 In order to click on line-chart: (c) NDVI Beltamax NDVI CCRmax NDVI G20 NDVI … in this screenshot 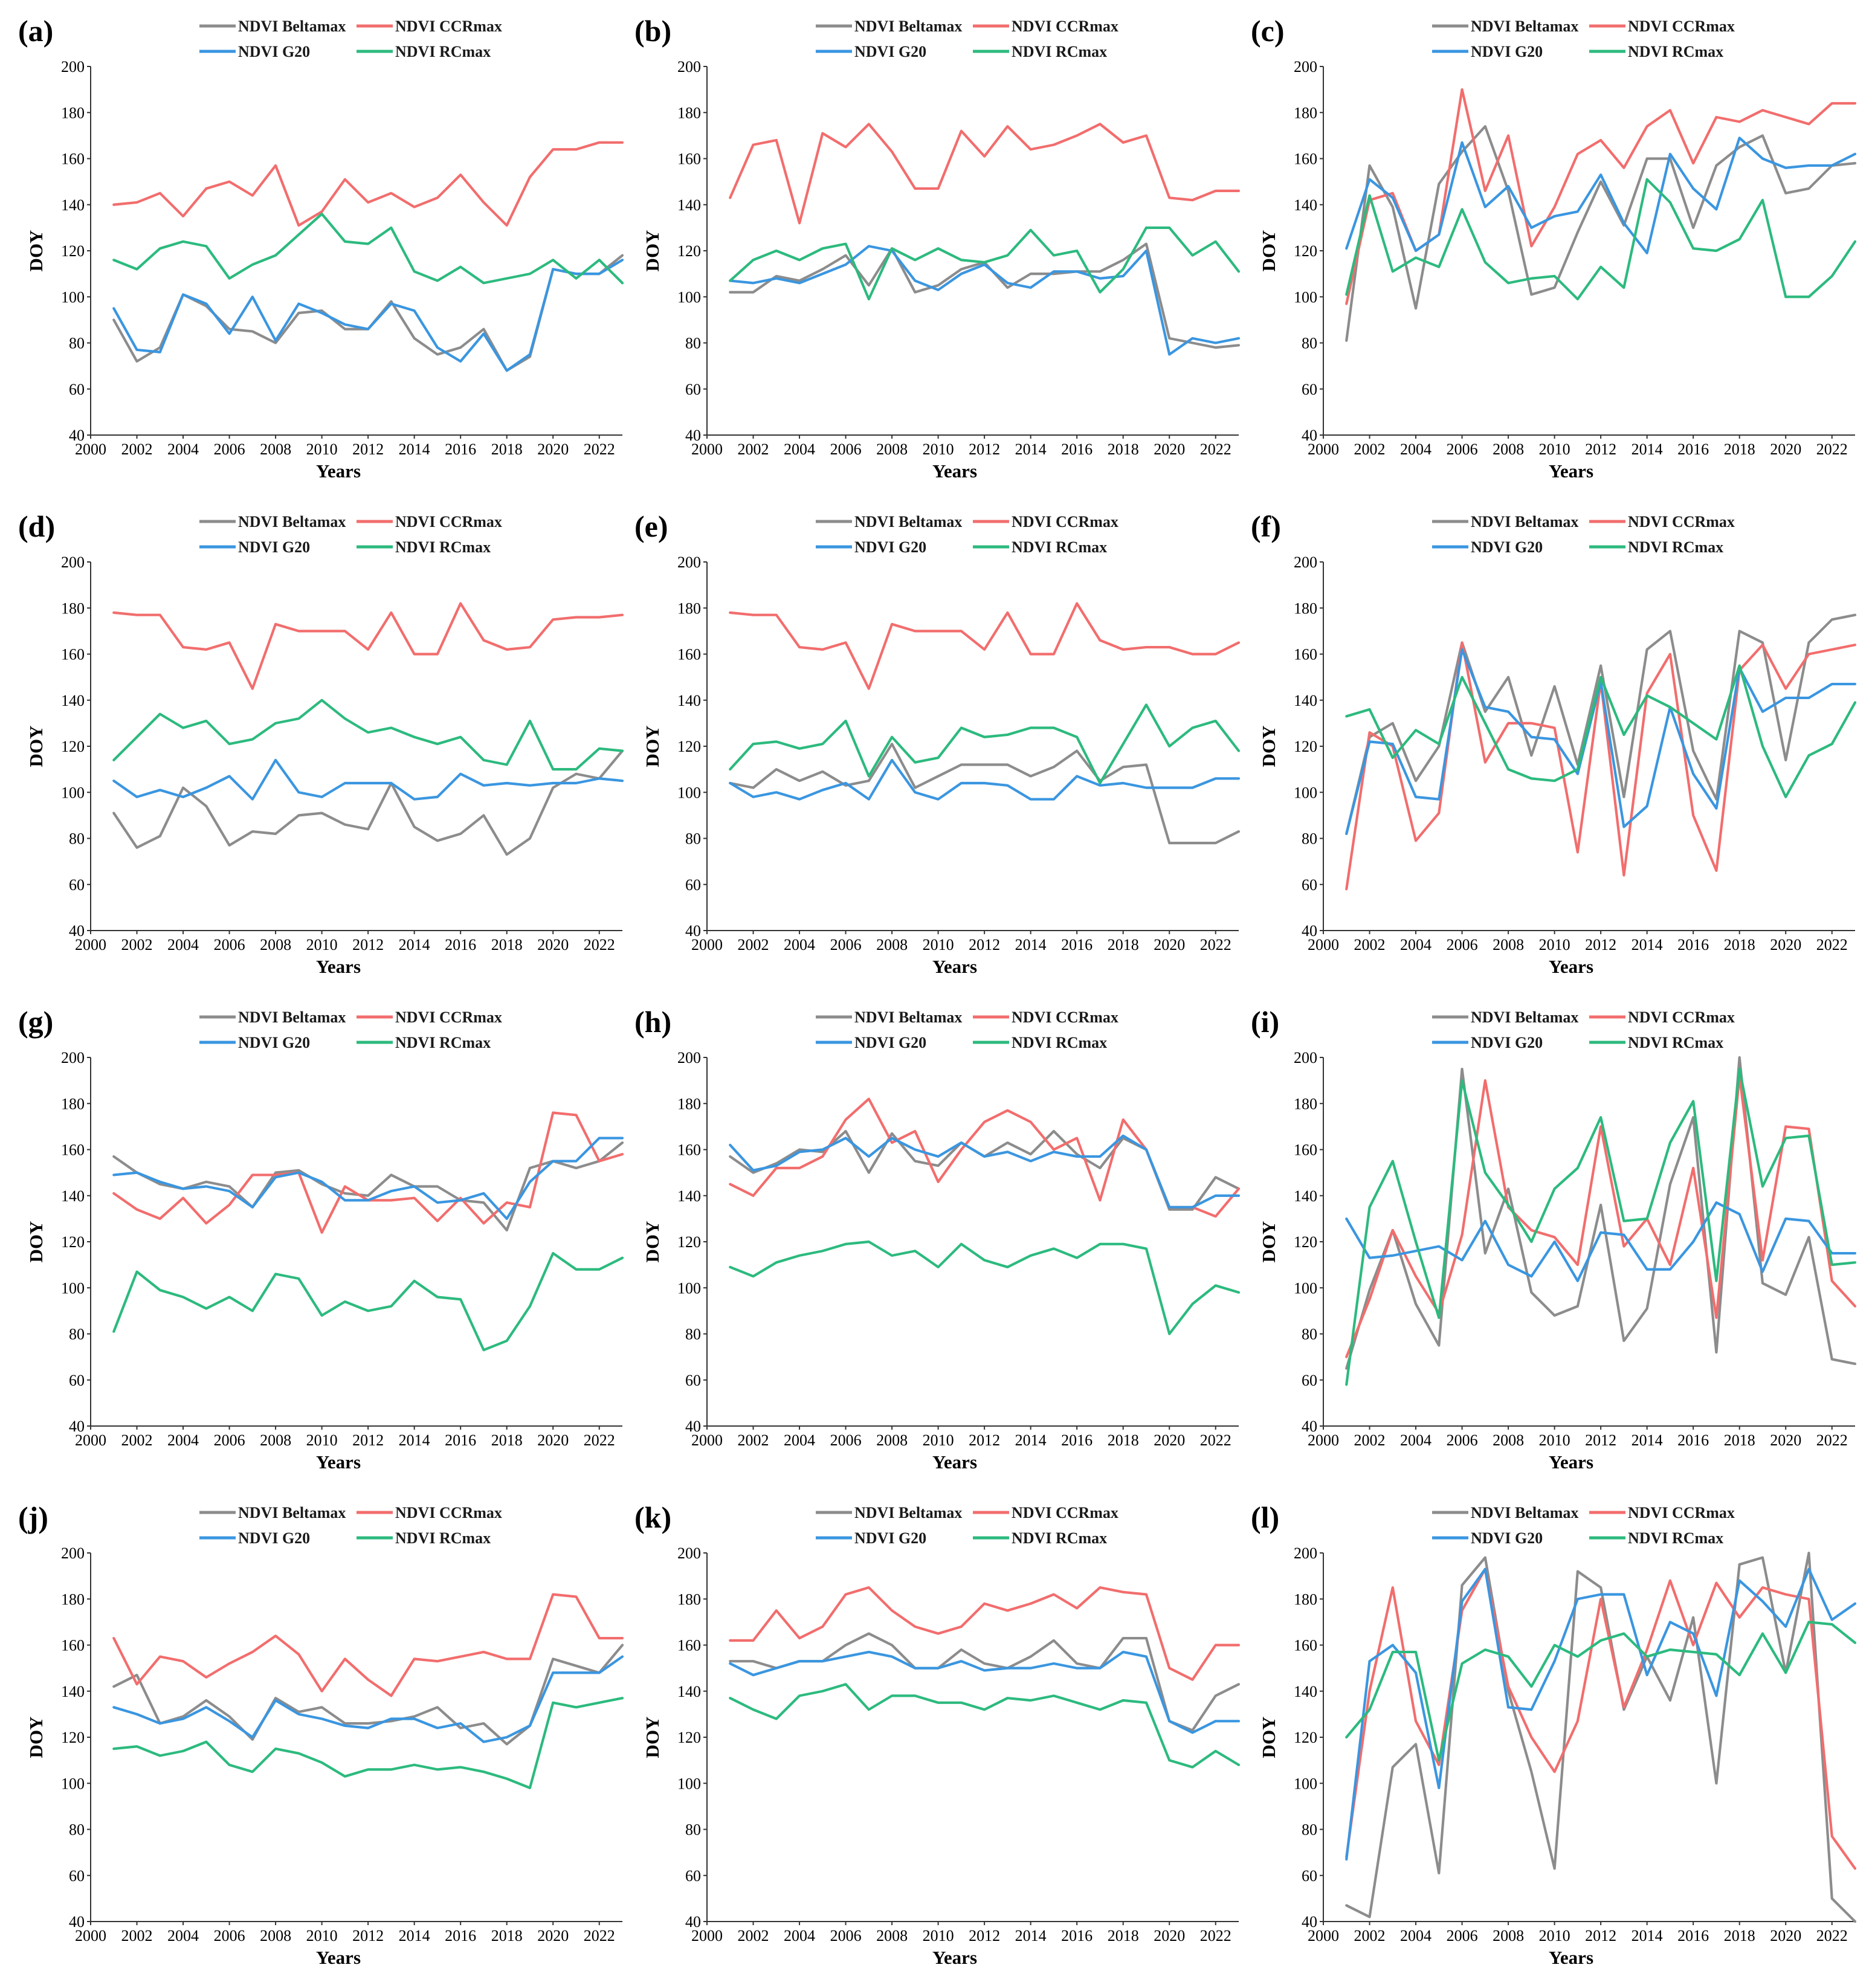, I will do `click(1554, 248)`.